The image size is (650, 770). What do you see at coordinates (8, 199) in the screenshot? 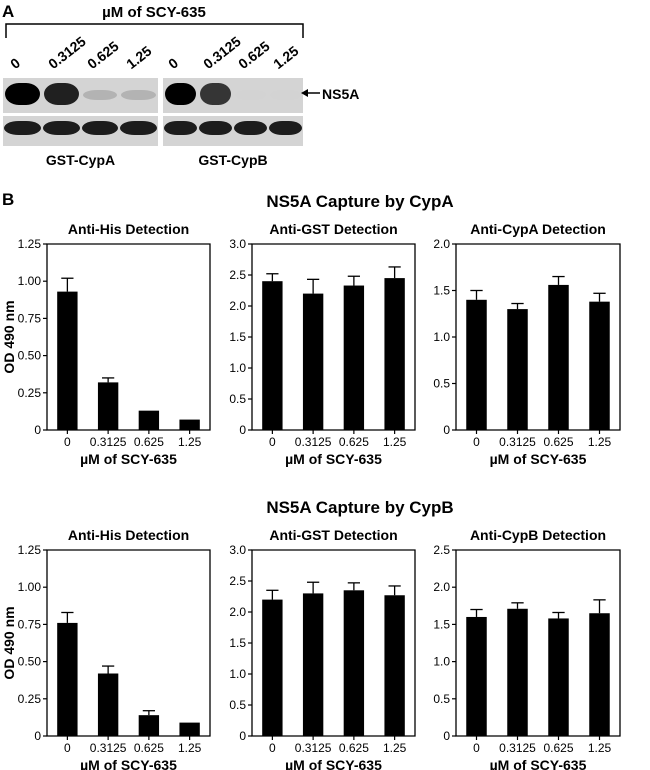
I see `panel-b-letter: B` at bounding box center [8, 199].